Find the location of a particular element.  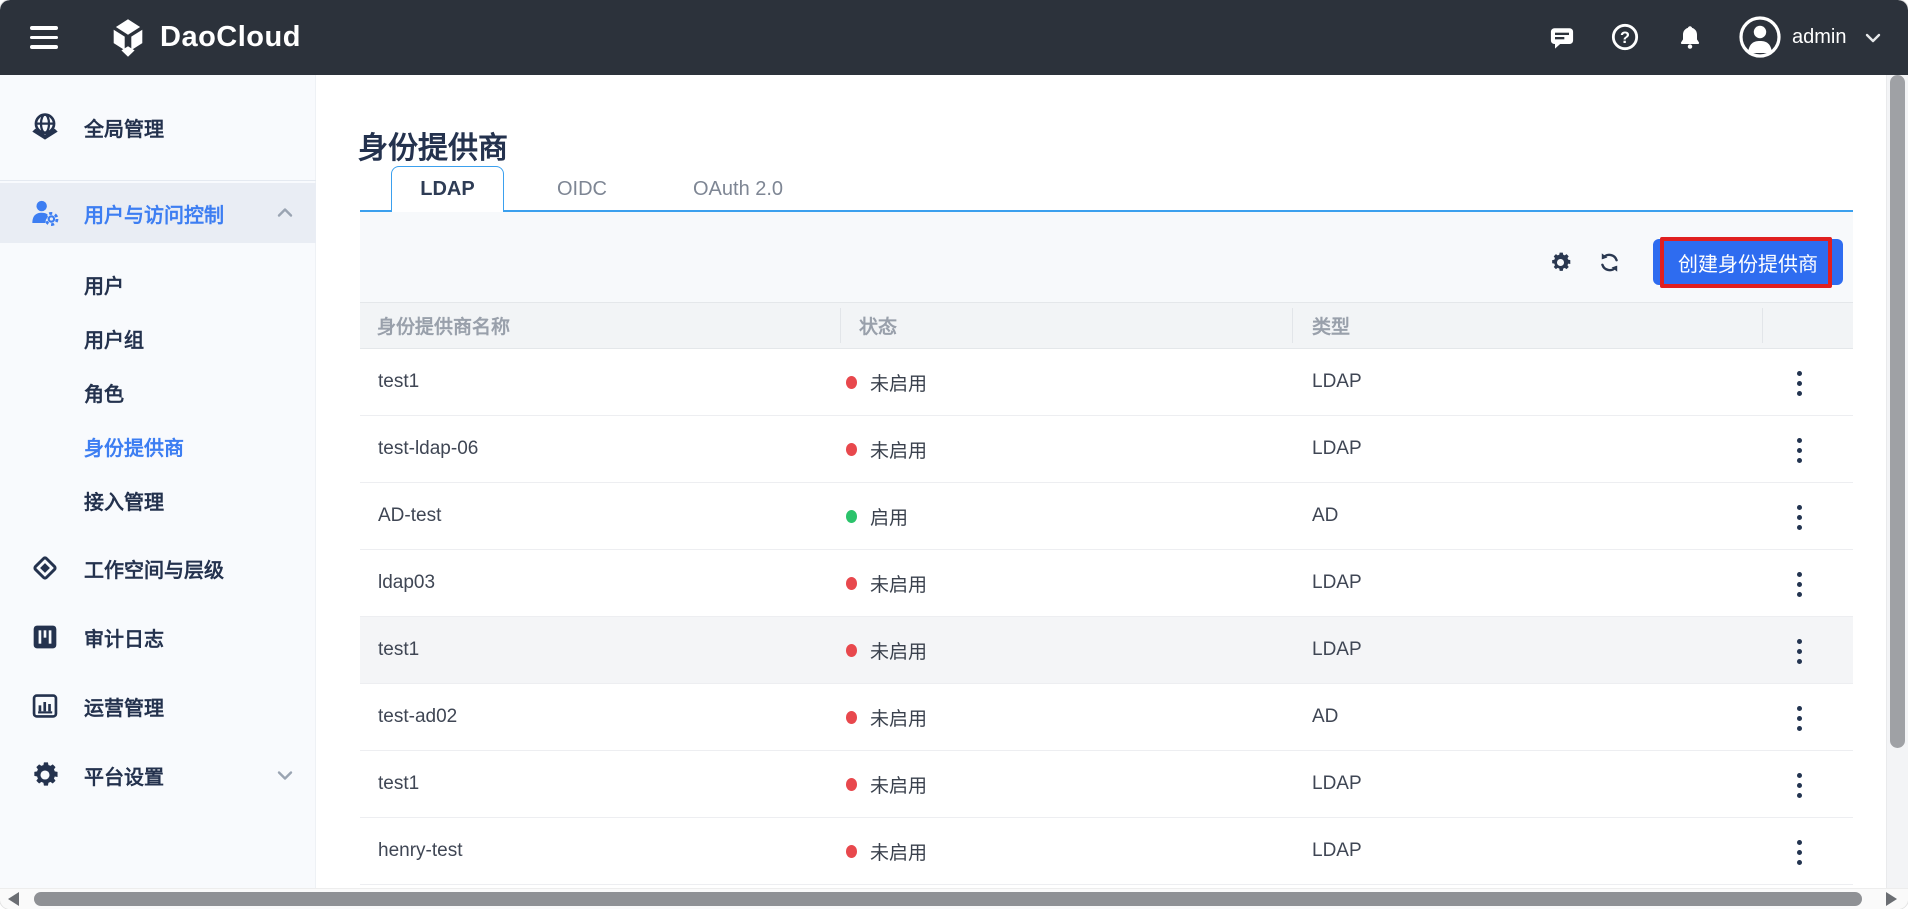

topbar: DaoCloud ? admin is located at coordinates (954, 37).